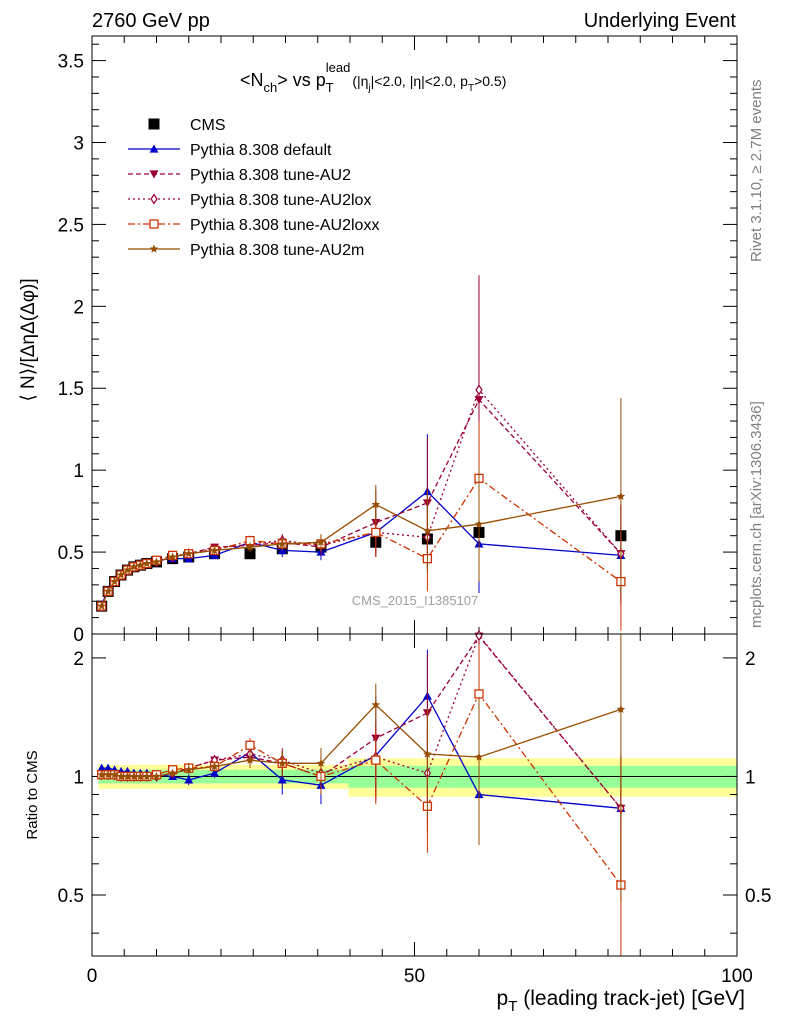 The width and height of the screenshot is (786, 1024). Describe the element at coordinates (208, 125) in the screenshot. I see `legend-label: CMS` at that location.